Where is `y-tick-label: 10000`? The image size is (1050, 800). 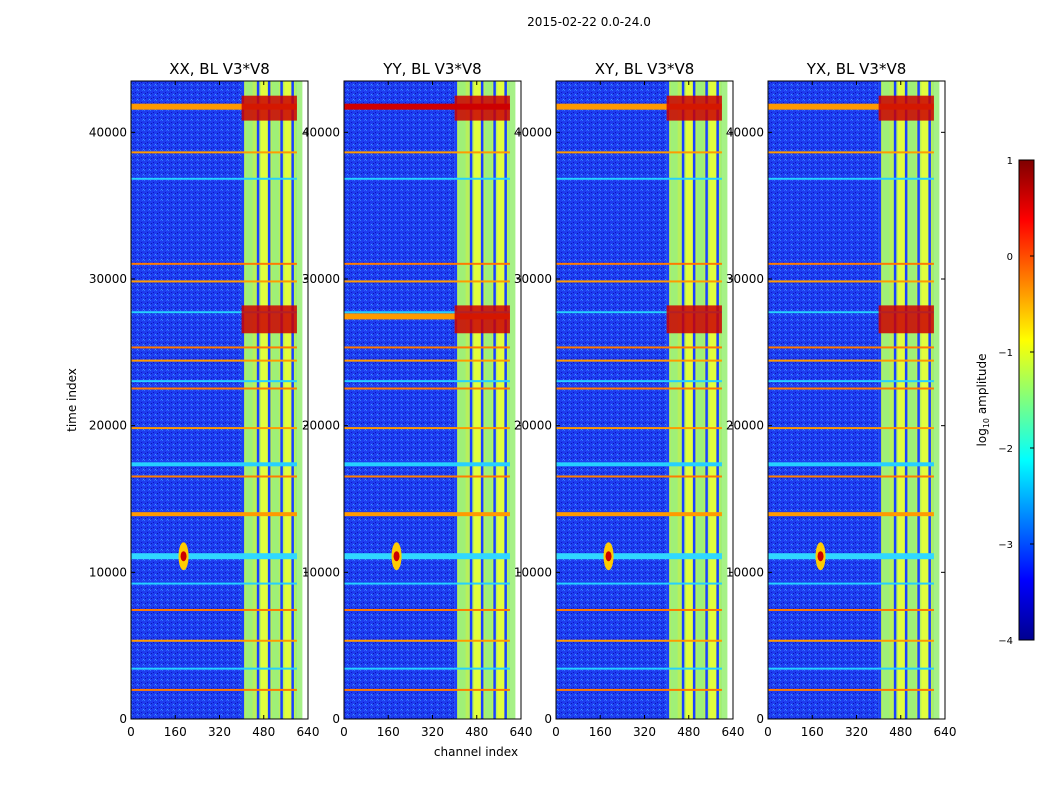
y-tick-label: 10000 is located at coordinates (321, 572).